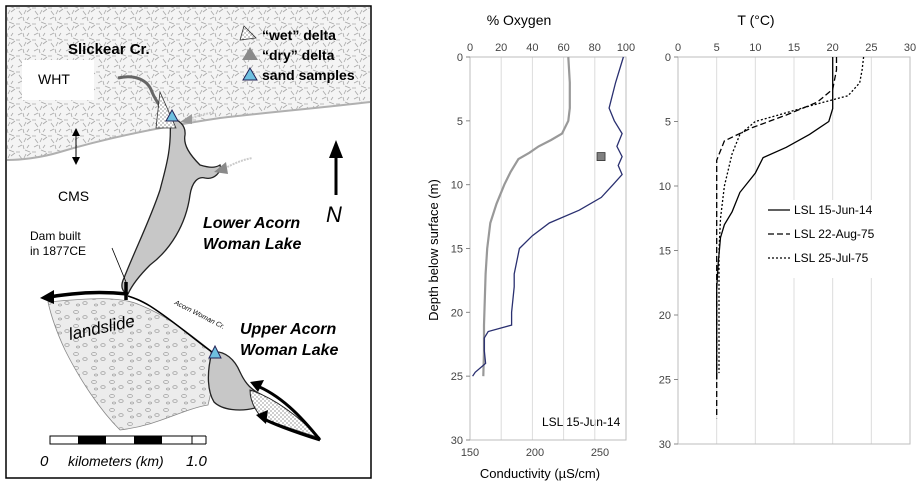  I want to click on chart1-xtick-top-1: 20, so click(501, 48).